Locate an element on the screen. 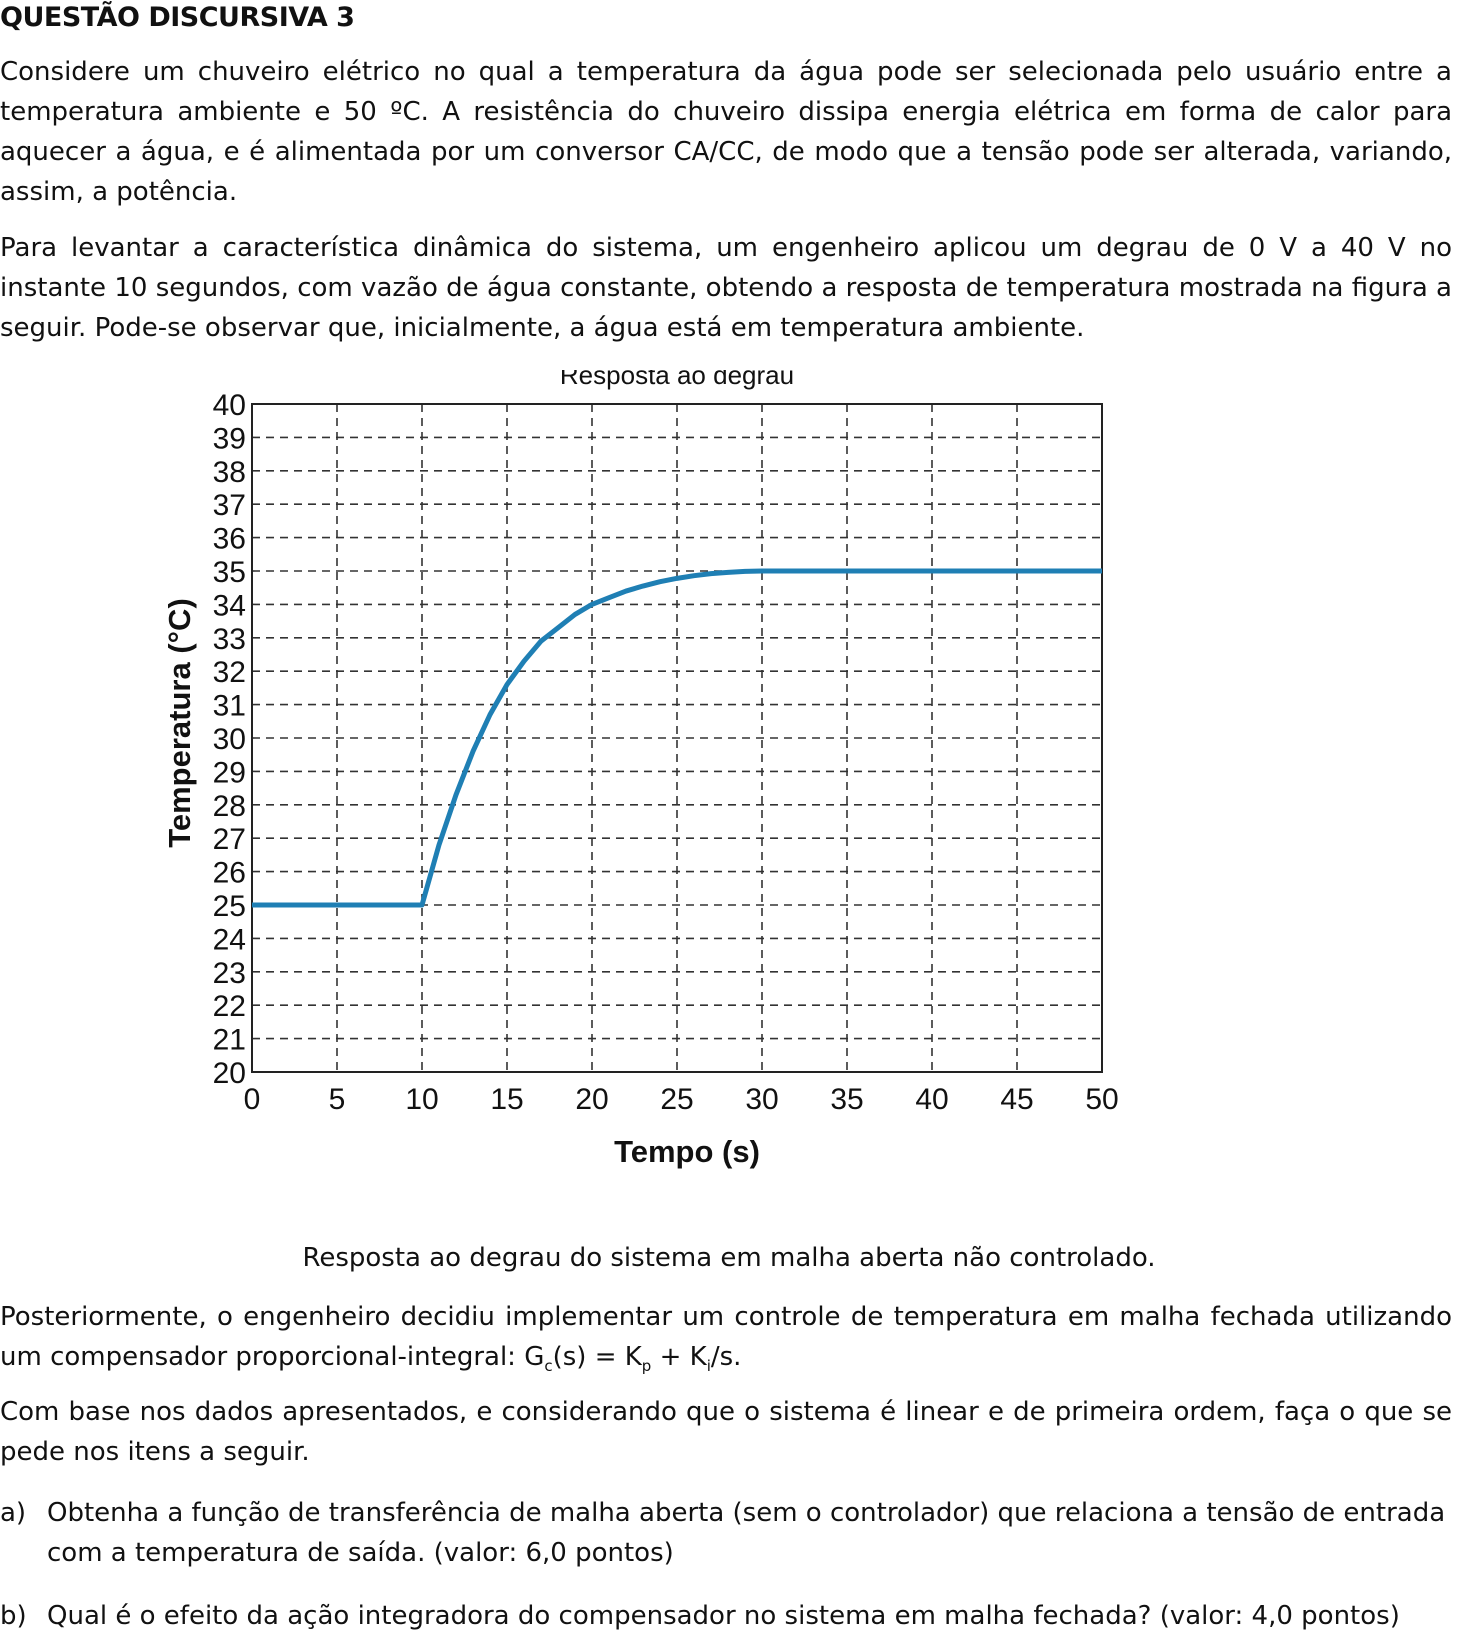 Image resolution: width=1458 pixels, height=1640 pixels. x-tick-label: 20 is located at coordinates (591, 1099).